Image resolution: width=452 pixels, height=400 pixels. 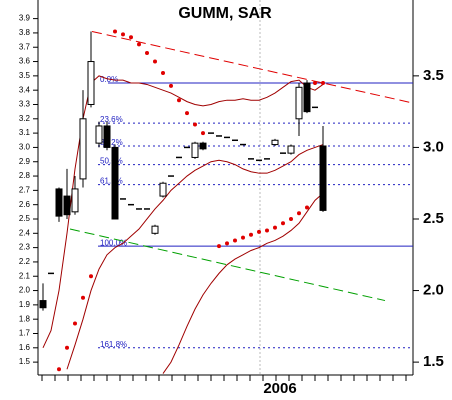 What do you see at coordinates (25, 132) in the screenshot?
I see `y-tick-label: 3.1` at bounding box center [25, 132].